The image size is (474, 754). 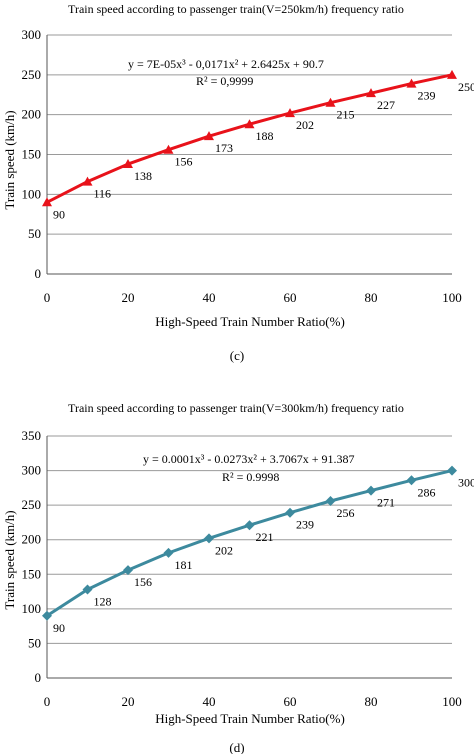 I want to click on chart-c-y-tick-4: 200, so click(x=32, y=114).